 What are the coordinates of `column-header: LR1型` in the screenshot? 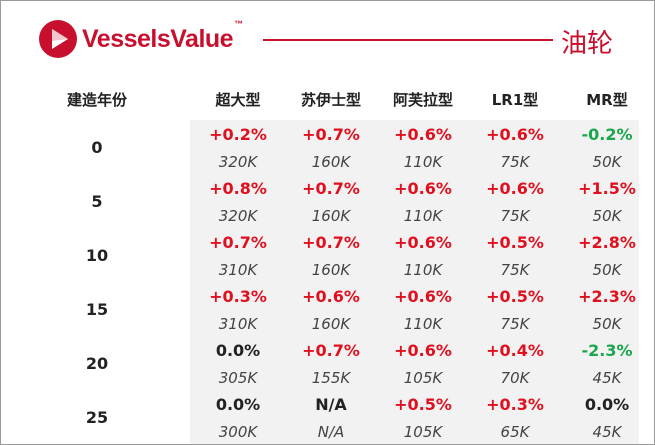 It's located at (515, 100).